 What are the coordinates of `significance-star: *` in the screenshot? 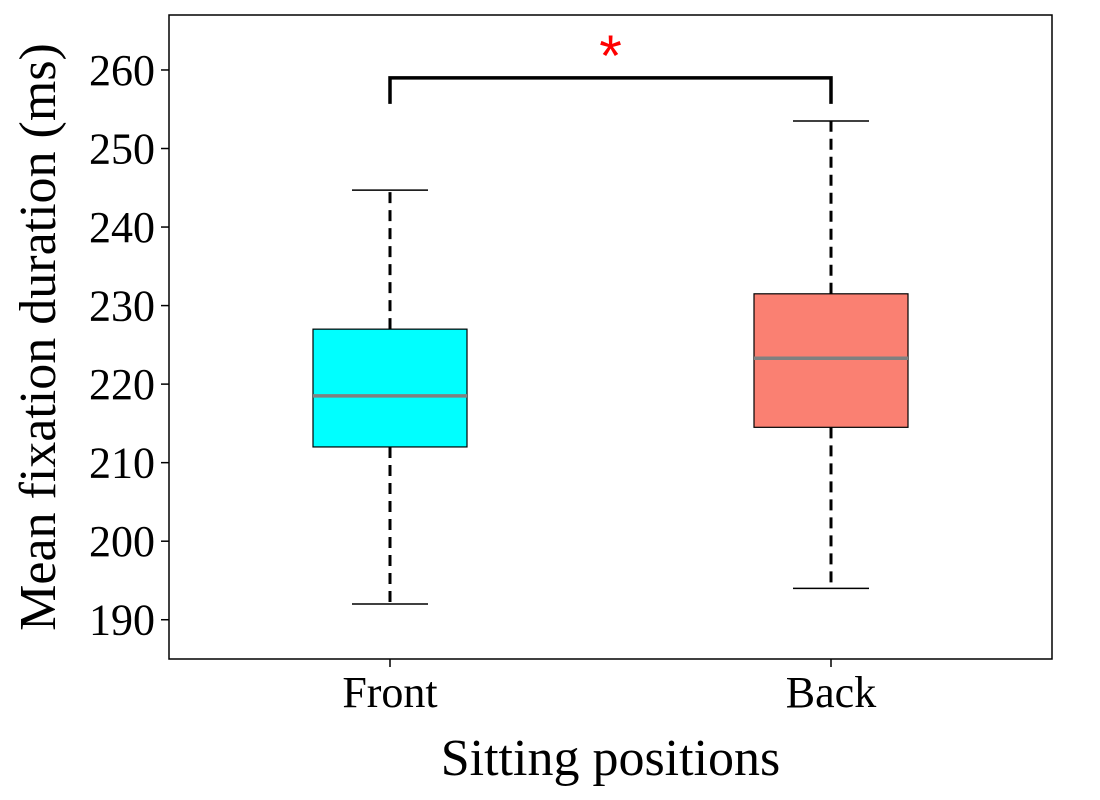 It's located at (610, 56).